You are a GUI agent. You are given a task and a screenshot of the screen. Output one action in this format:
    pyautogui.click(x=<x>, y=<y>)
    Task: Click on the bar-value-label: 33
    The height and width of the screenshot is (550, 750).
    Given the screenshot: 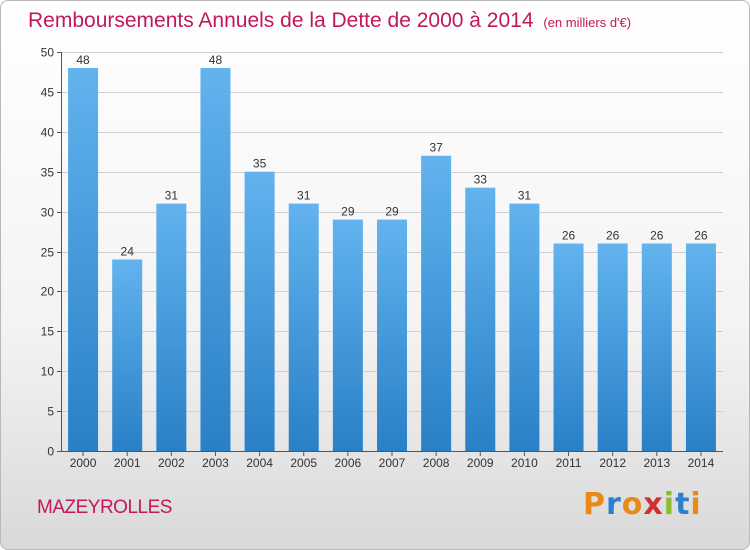 What is the action you would take?
    pyautogui.click(x=481, y=180)
    